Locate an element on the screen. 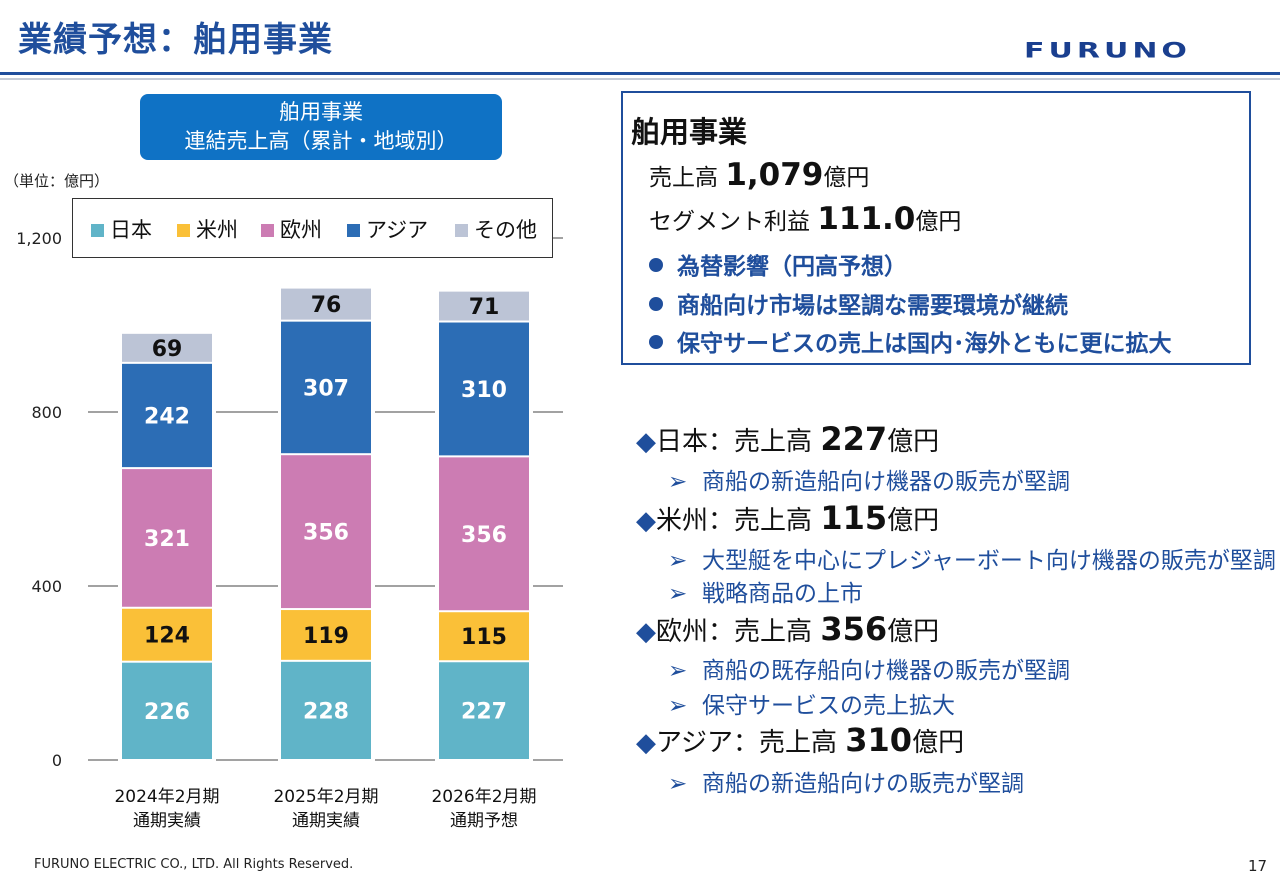 The width and height of the screenshot is (1280, 886). legend-label-americas: 米州 is located at coordinates (217, 230).